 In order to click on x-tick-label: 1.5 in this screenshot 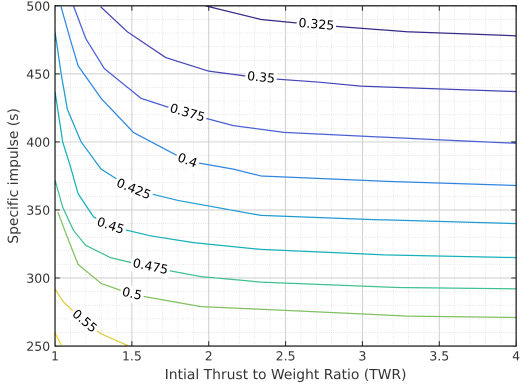, I will do `click(132, 356)`.